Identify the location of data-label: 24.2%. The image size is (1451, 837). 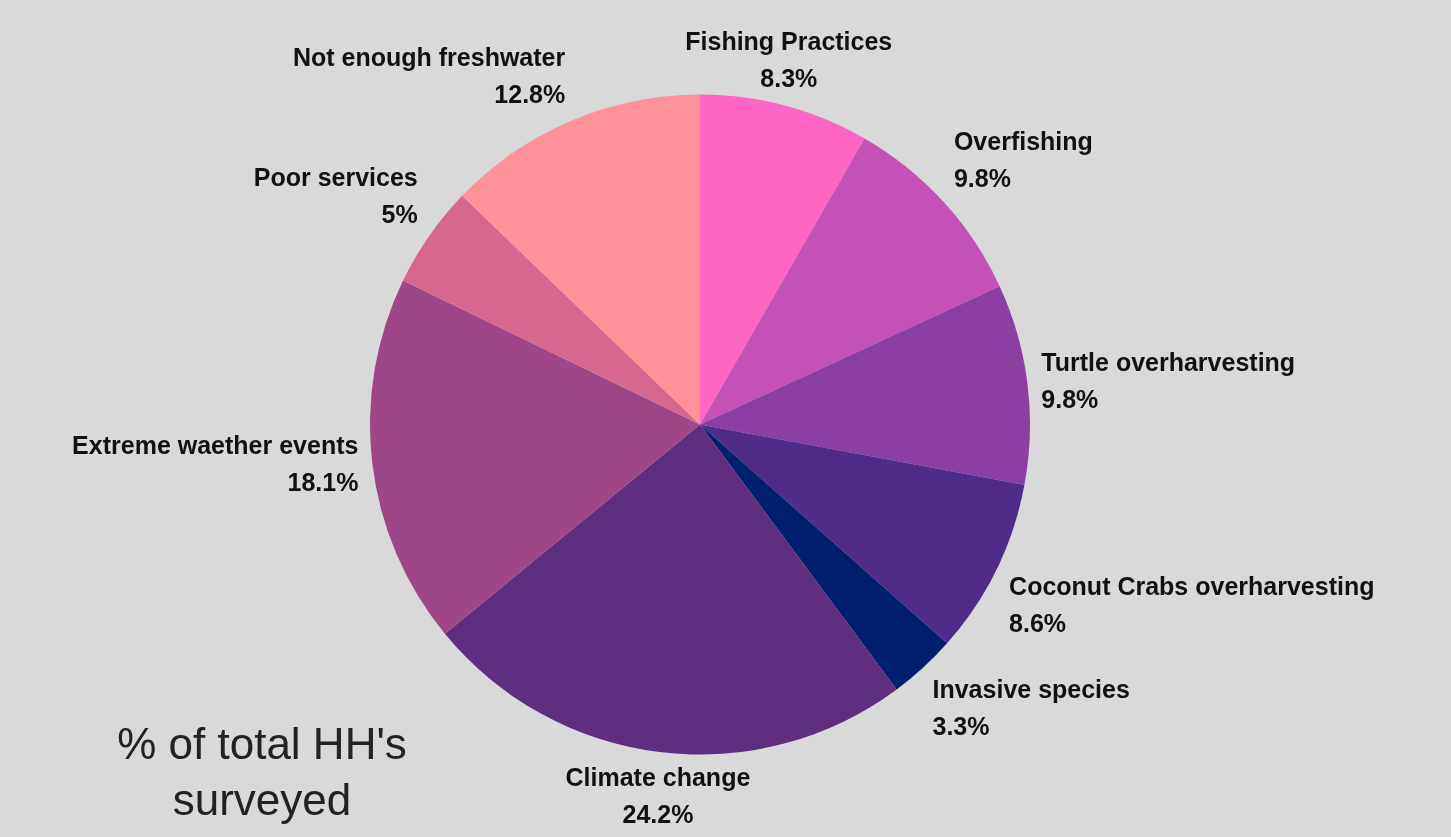
(658, 813).